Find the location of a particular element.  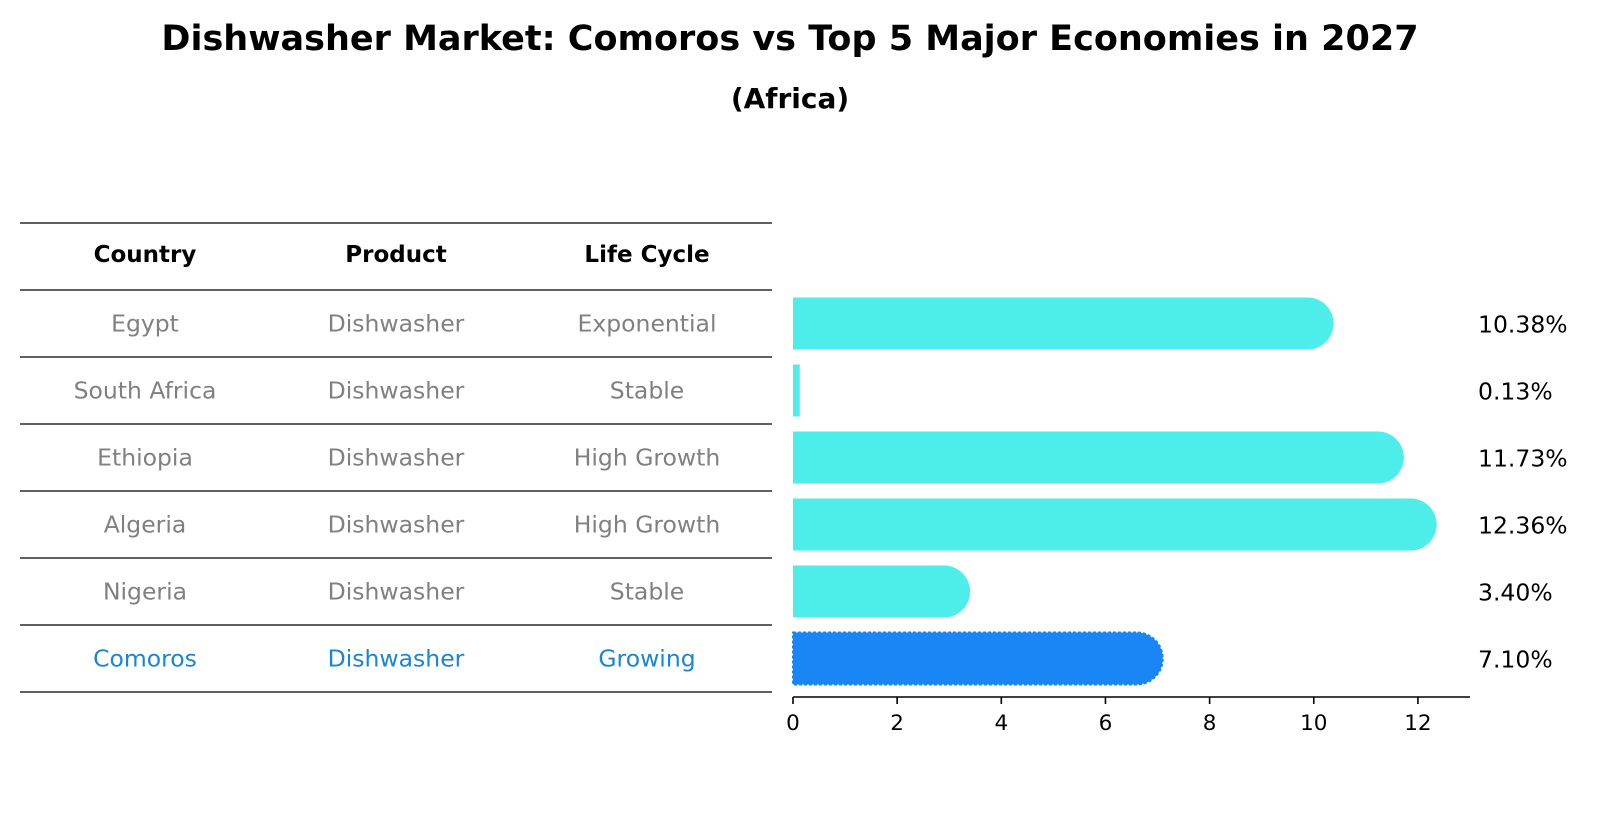

cell-country: Algeria is located at coordinates (145, 525).